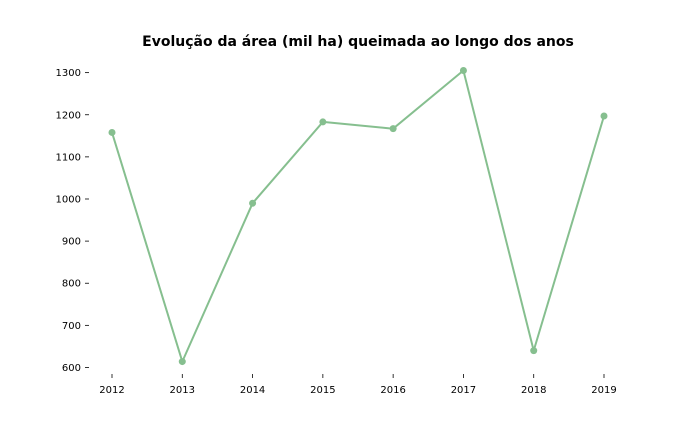  Describe the element at coordinates (71, 368) in the screenshot. I see `y-tick-label: 600` at that location.